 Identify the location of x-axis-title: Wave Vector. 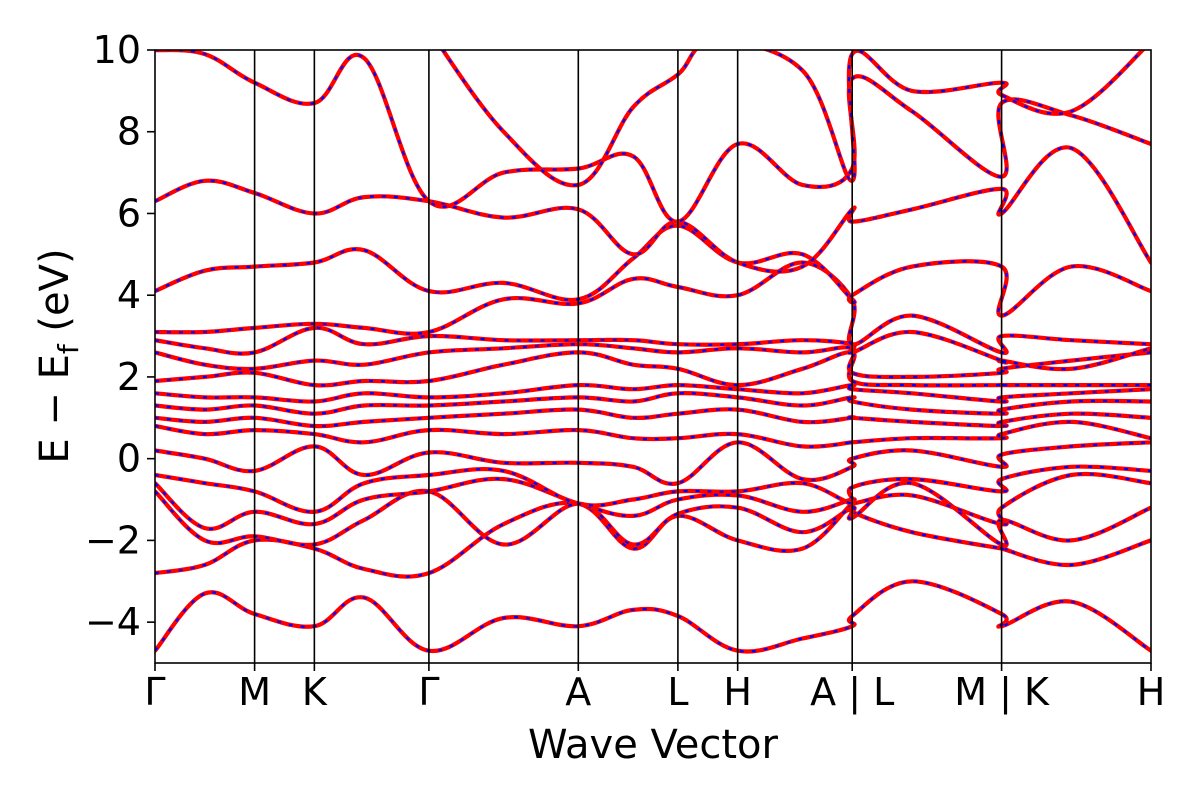
(653, 745).